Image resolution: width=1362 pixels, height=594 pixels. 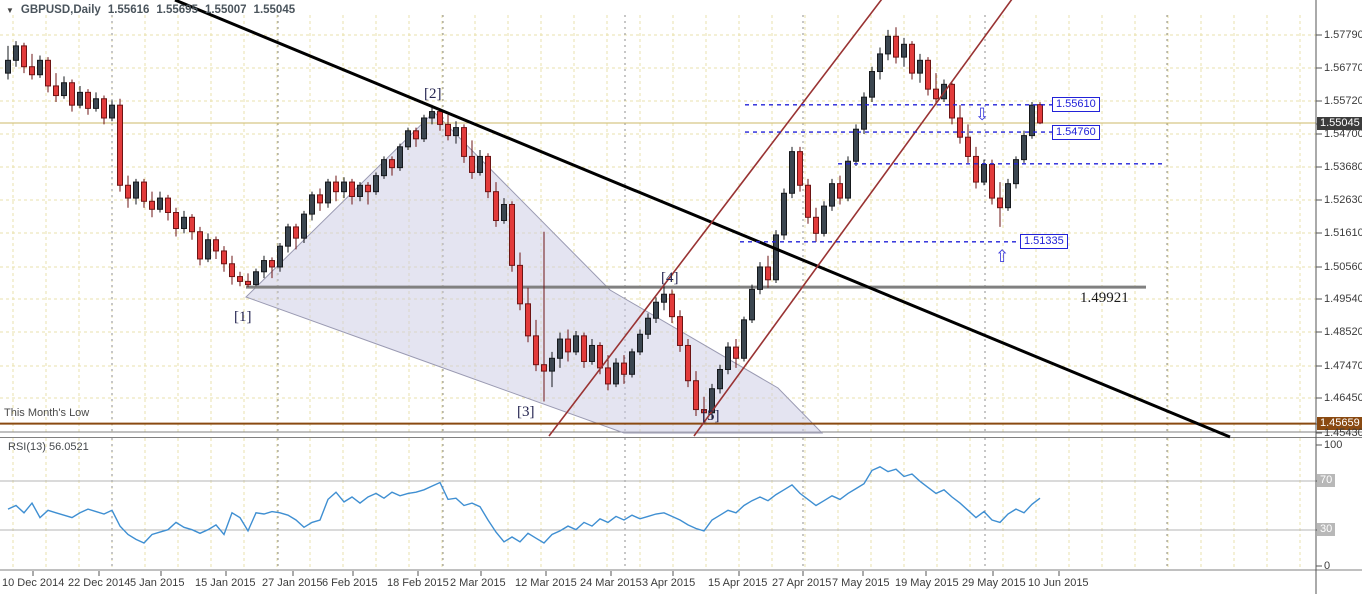 I want to click on wave-label: [1], so click(x=243, y=317).